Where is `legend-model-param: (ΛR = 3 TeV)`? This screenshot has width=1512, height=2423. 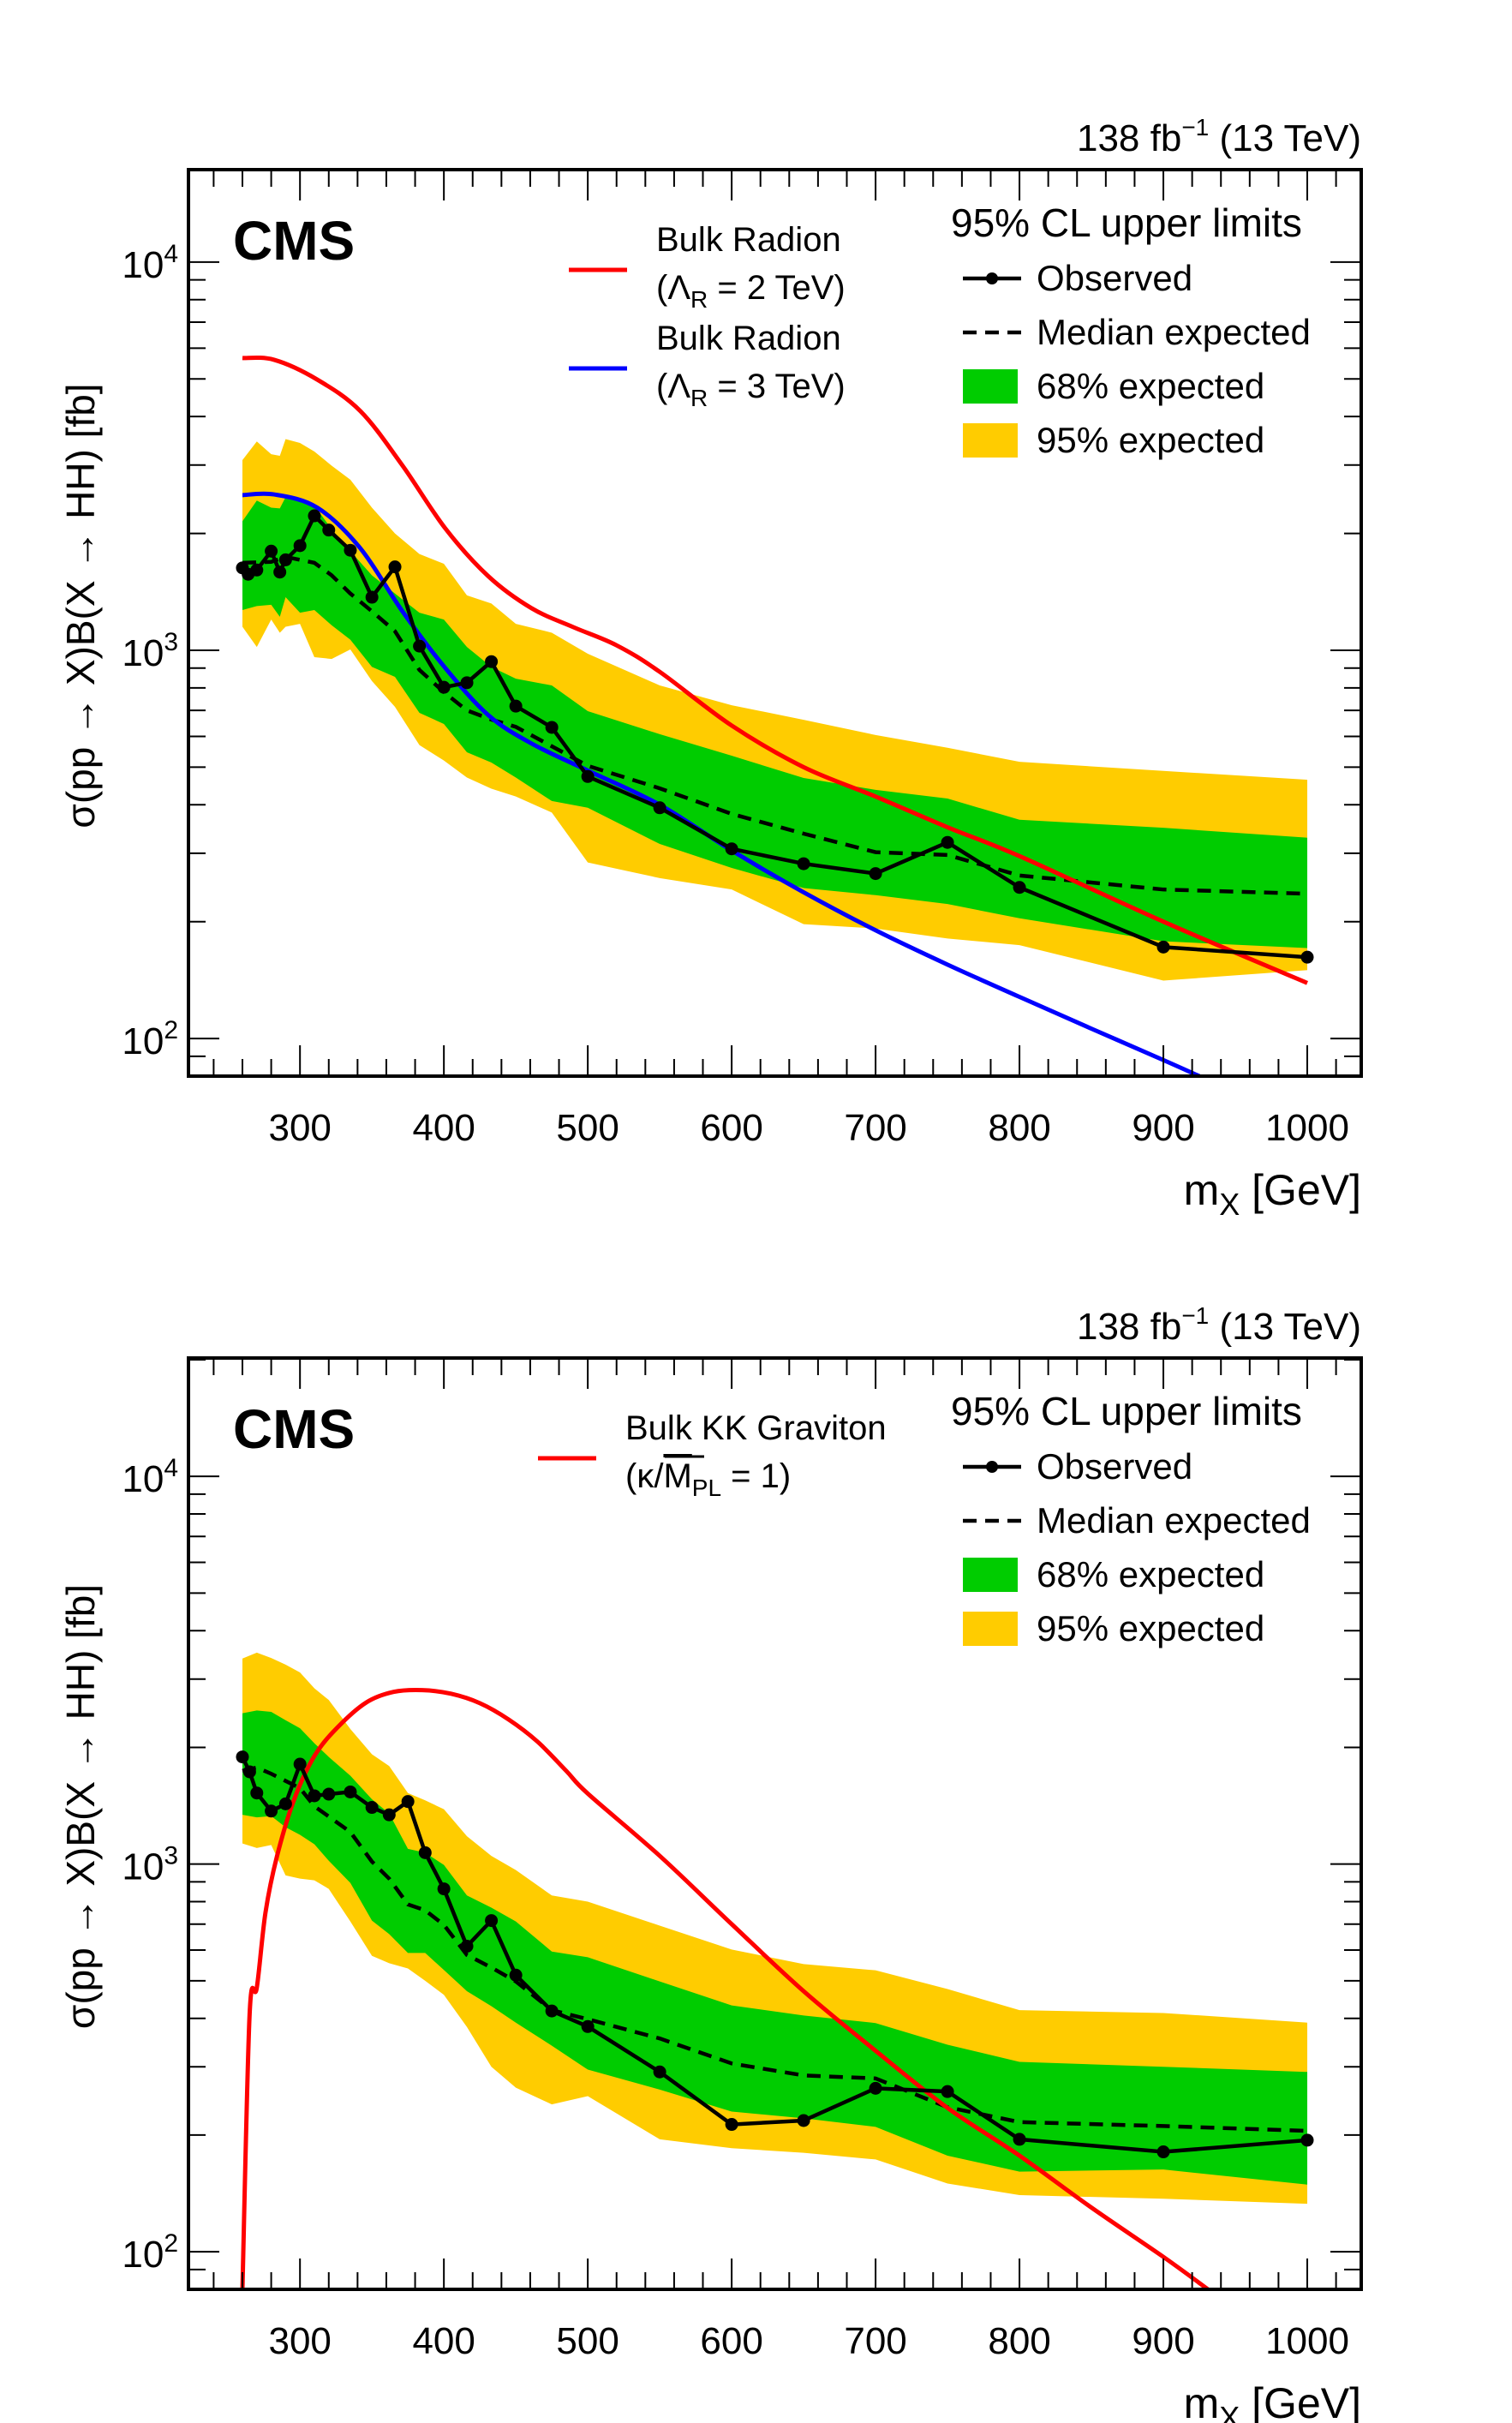
legend-model-param: (ΛR = 3 TeV) is located at coordinates (751, 389).